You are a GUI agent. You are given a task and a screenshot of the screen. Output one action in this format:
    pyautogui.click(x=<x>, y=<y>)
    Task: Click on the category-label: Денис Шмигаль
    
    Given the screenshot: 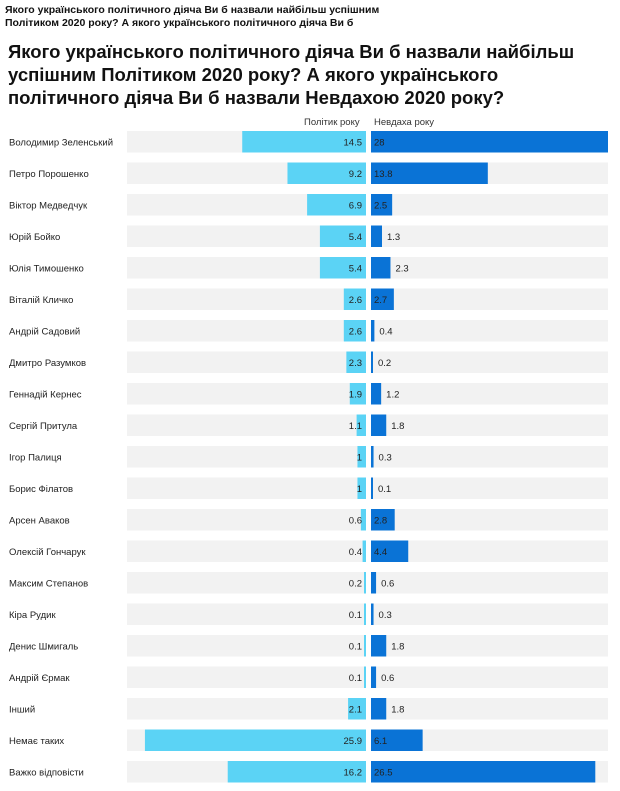 What is the action you would take?
    pyautogui.click(x=43, y=646)
    